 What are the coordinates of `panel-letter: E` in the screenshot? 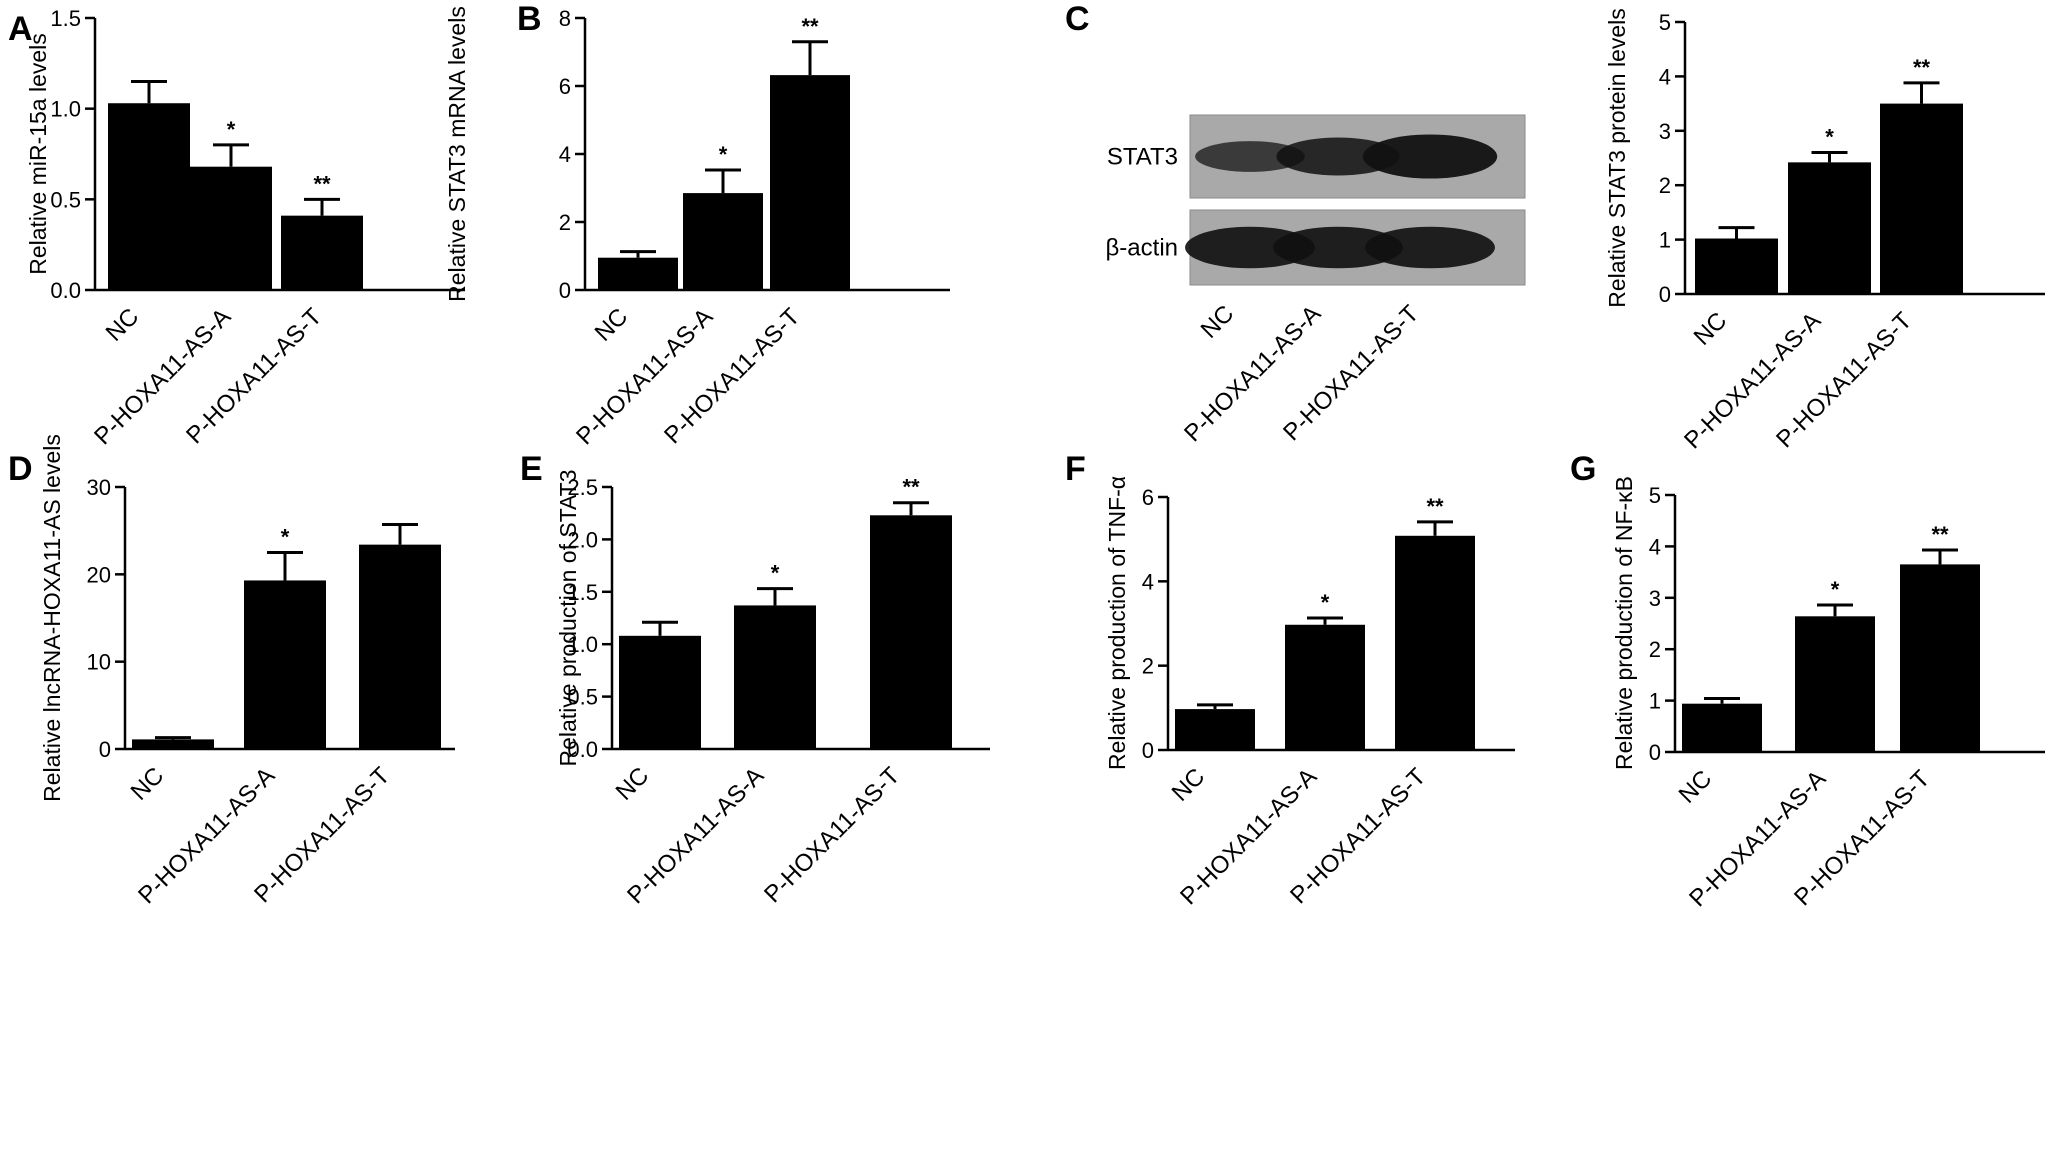 It's located at (531, 469).